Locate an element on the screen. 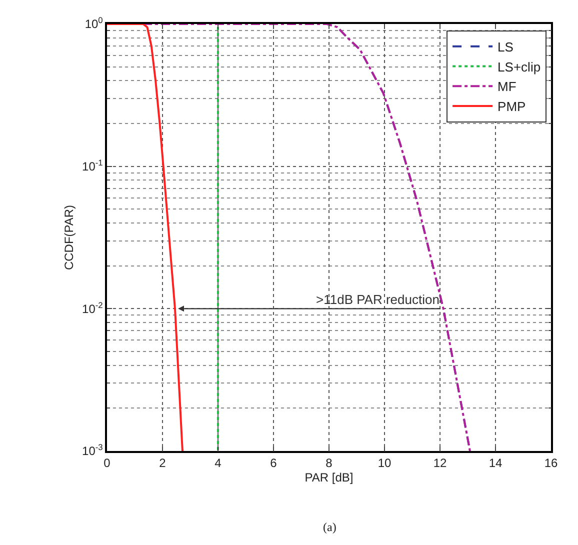 This screenshot has height=545, width=578. y-tick-label: 10$^{-1}$ is located at coordinates (93, 165).